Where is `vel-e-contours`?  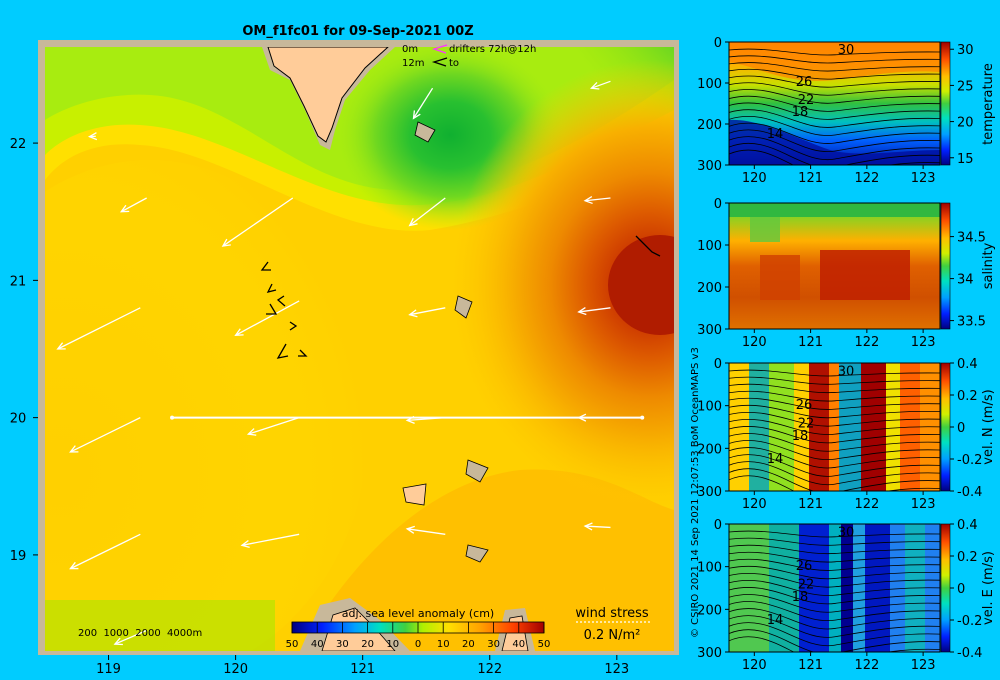 vel-e-contours is located at coordinates (834, 591).